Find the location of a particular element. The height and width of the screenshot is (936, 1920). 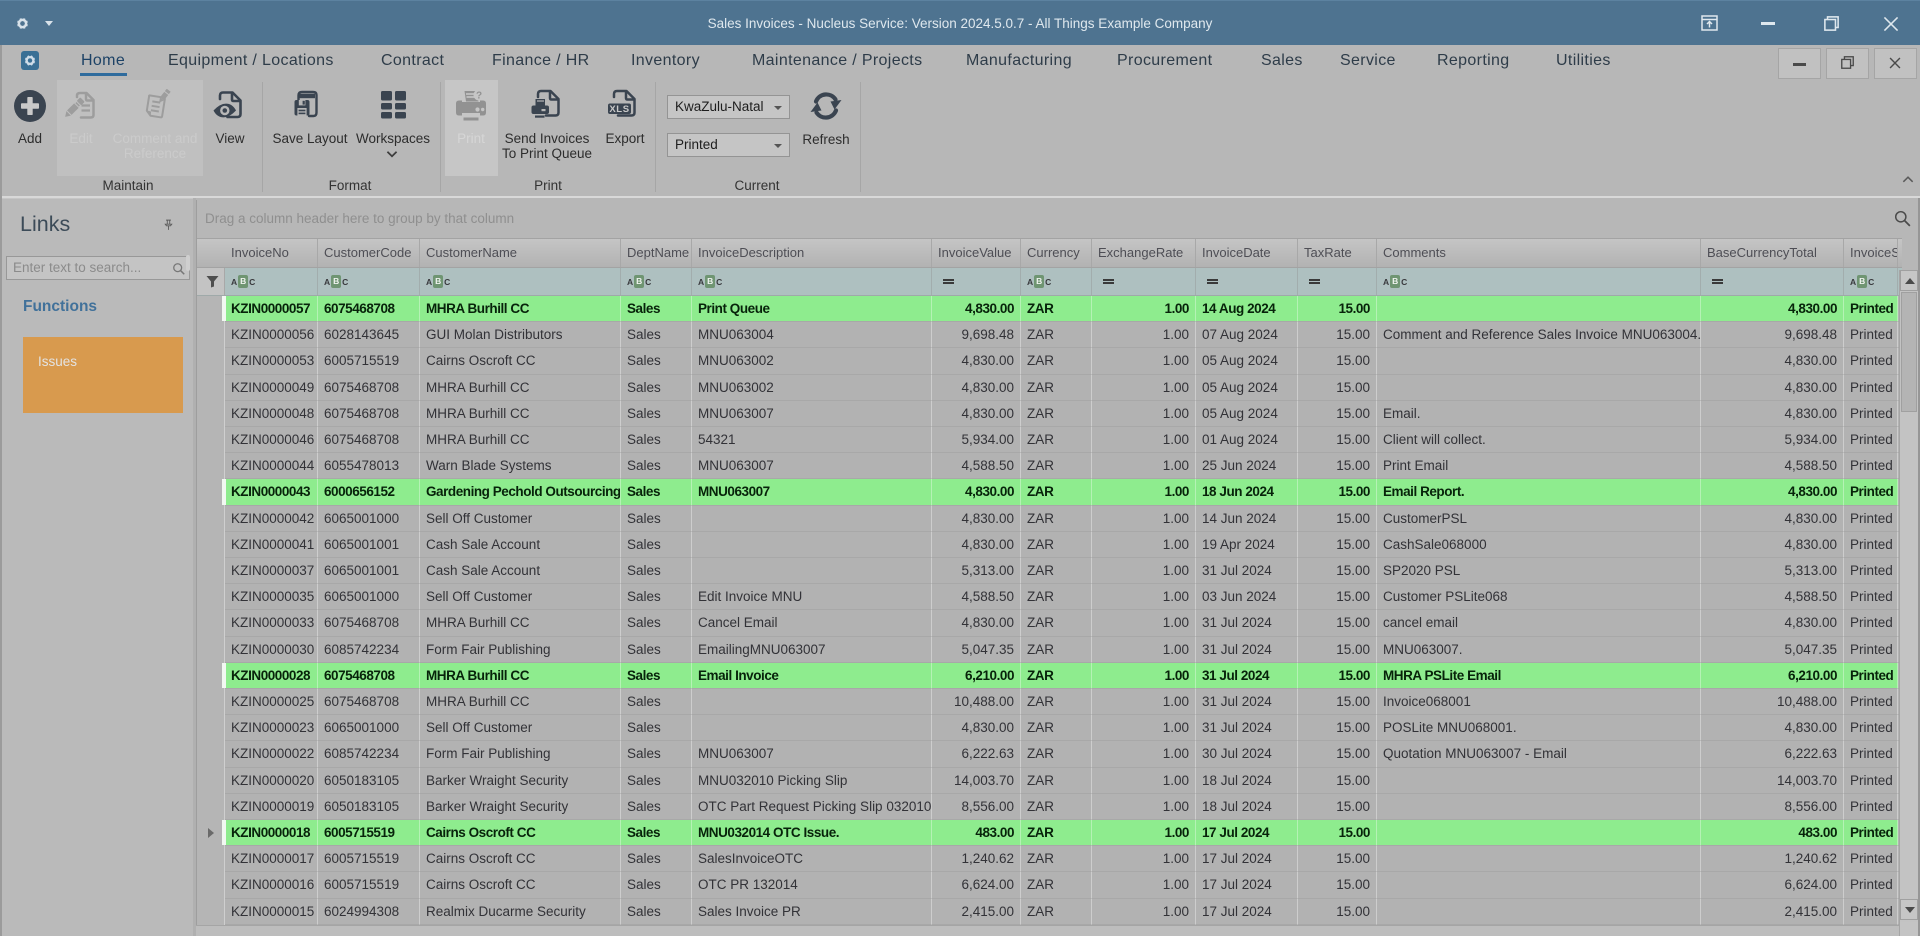

svg-text: XLS is located at coordinates (619, 109).